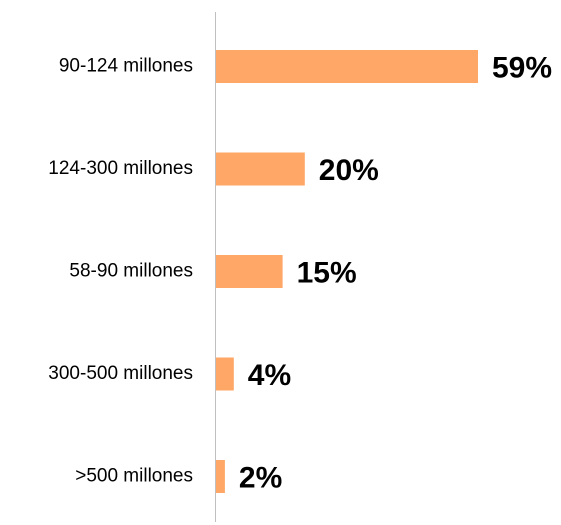  I want to click on category-label-3: 58-90 millones, so click(131, 271).